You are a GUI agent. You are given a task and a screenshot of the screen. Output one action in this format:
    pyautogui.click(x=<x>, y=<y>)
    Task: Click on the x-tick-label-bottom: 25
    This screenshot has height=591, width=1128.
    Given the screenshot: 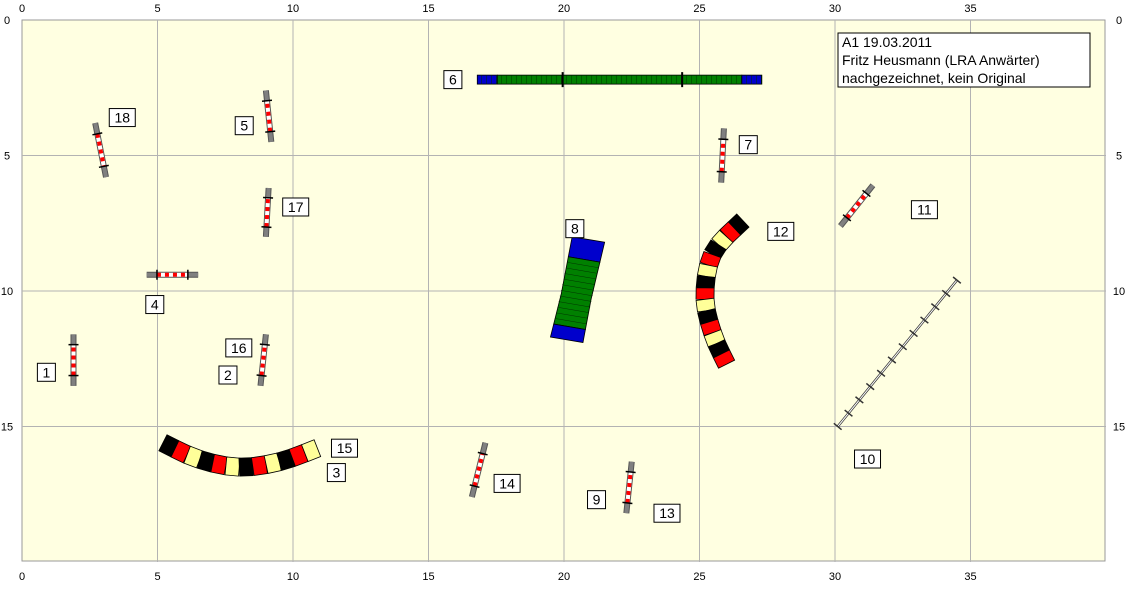 What is the action you would take?
    pyautogui.click(x=699, y=577)
    